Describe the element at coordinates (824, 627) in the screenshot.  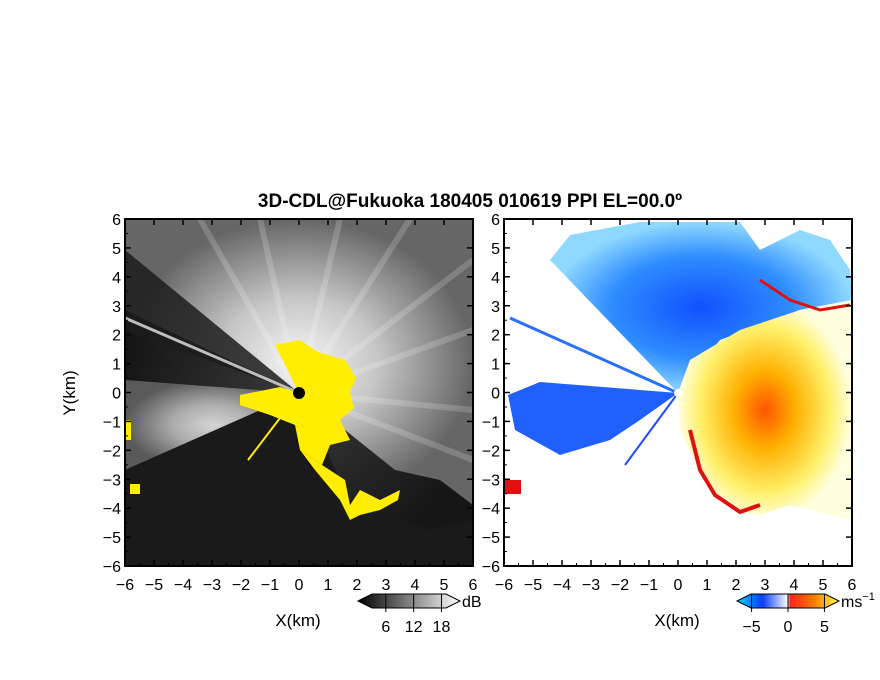
I see `colorbar-tick-label: 5` at that location.